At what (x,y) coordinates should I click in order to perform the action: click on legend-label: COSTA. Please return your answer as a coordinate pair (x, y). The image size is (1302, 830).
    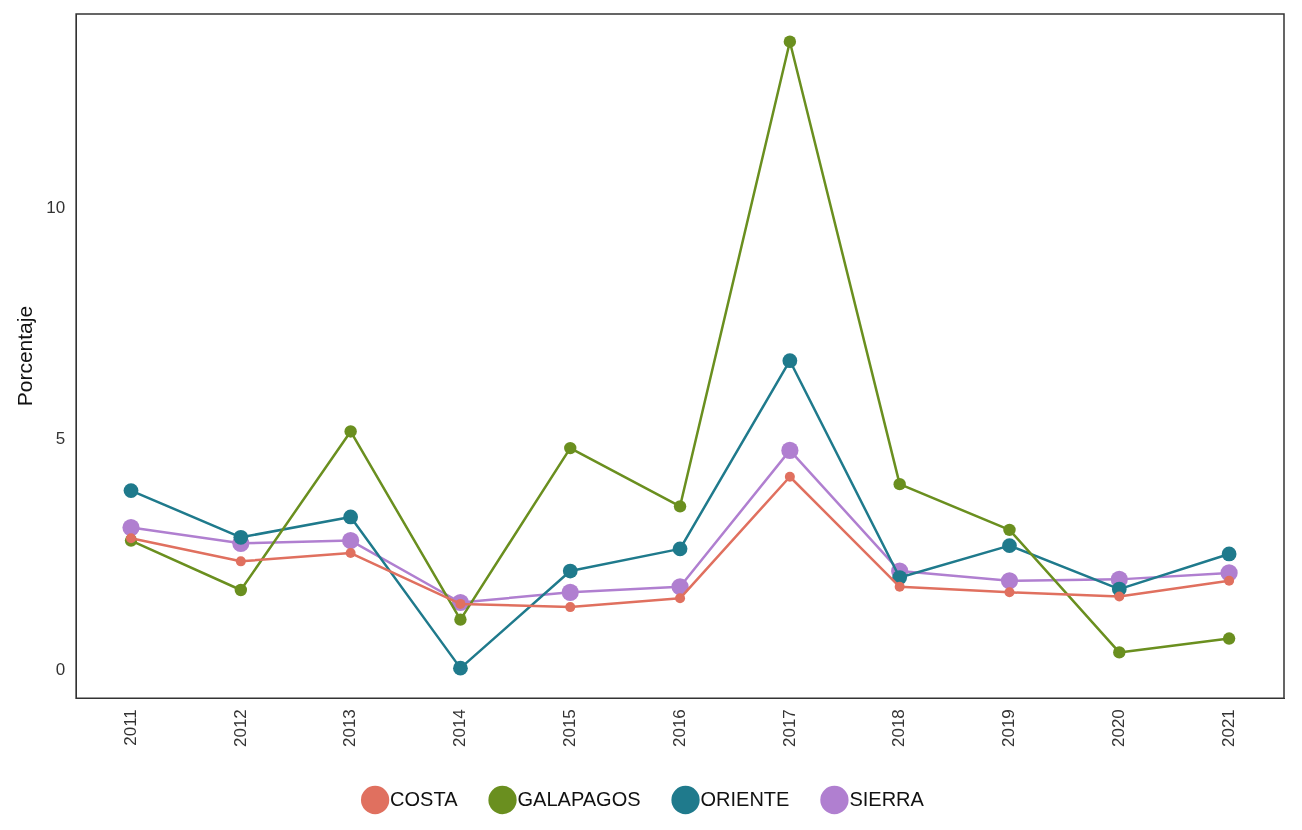
    Looking at the image, I should click on (424, 798).